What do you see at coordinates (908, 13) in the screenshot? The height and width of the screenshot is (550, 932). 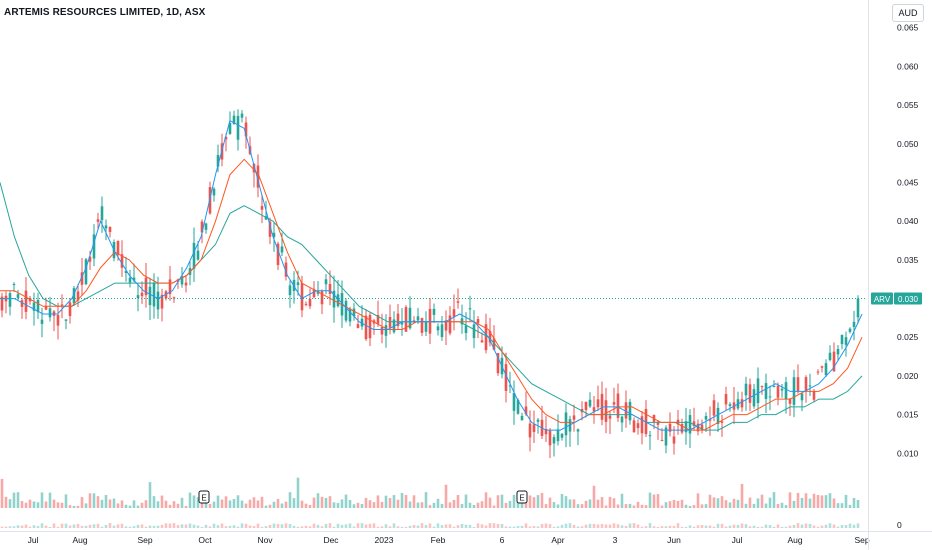 I see `currency-button: AUD` at bounding box center [908, 13].